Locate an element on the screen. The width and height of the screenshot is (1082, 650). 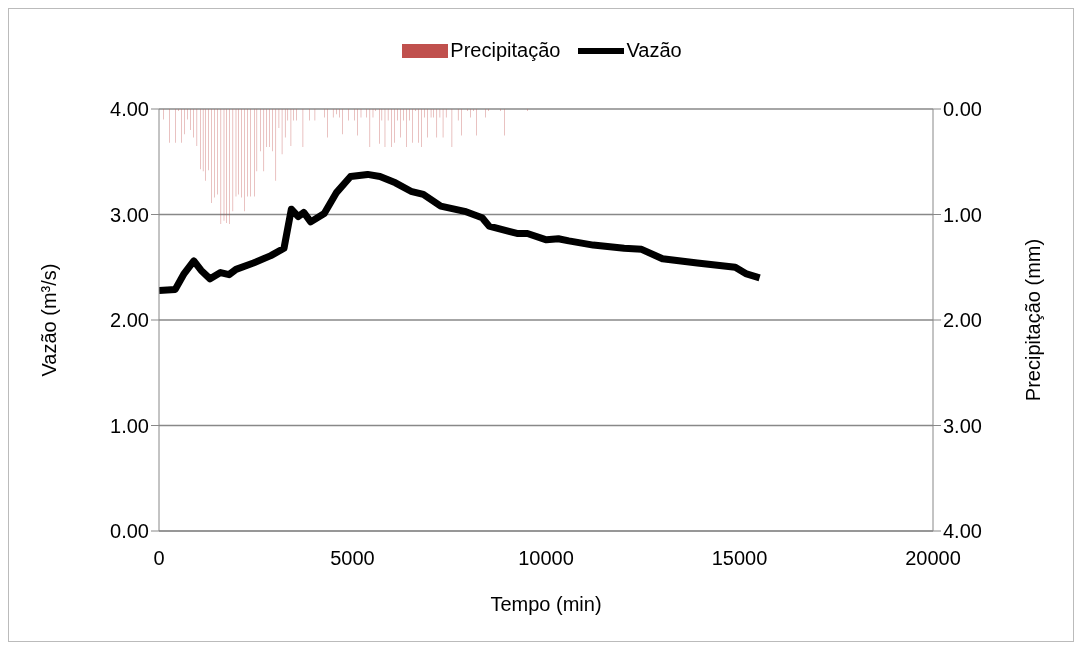
y2-tick-label: 0.00 is located at coordinates (962, 109).